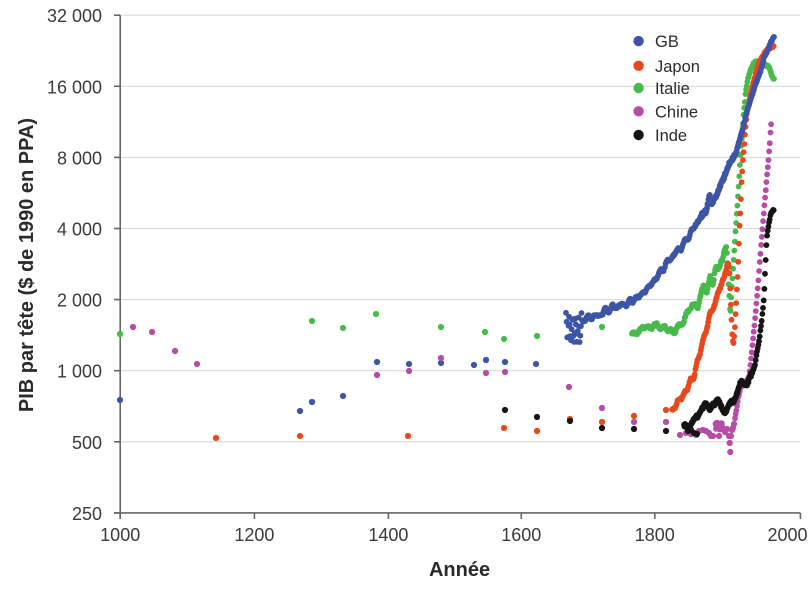 This screenshot has height=596, width=810. What do you see at coordinates (74, 87) in the screenshot?
I see `svg-text: 16 000` at bounding box center [74, 87].